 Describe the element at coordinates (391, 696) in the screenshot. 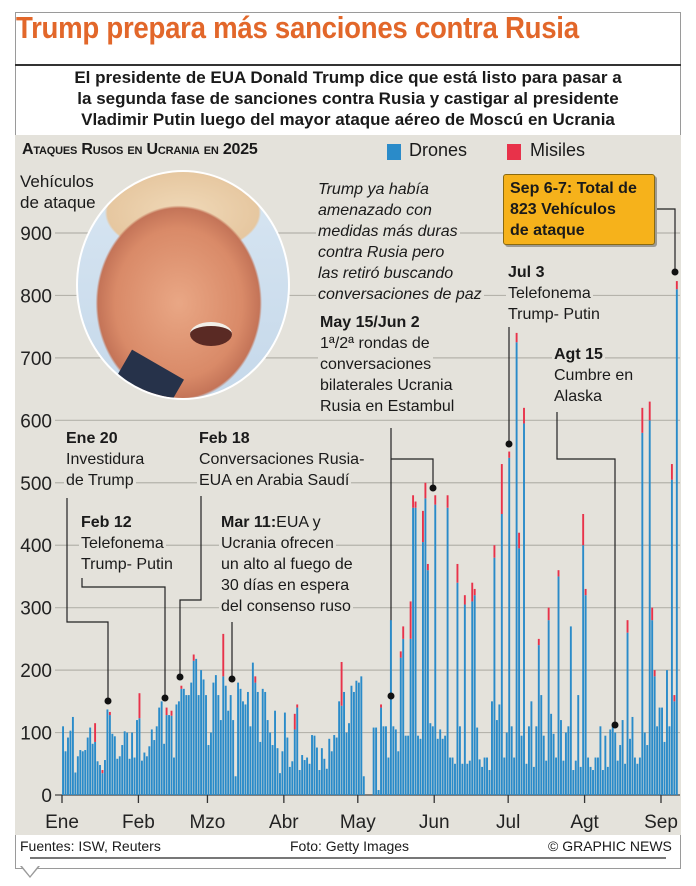

I see `dot-may15` at that location.